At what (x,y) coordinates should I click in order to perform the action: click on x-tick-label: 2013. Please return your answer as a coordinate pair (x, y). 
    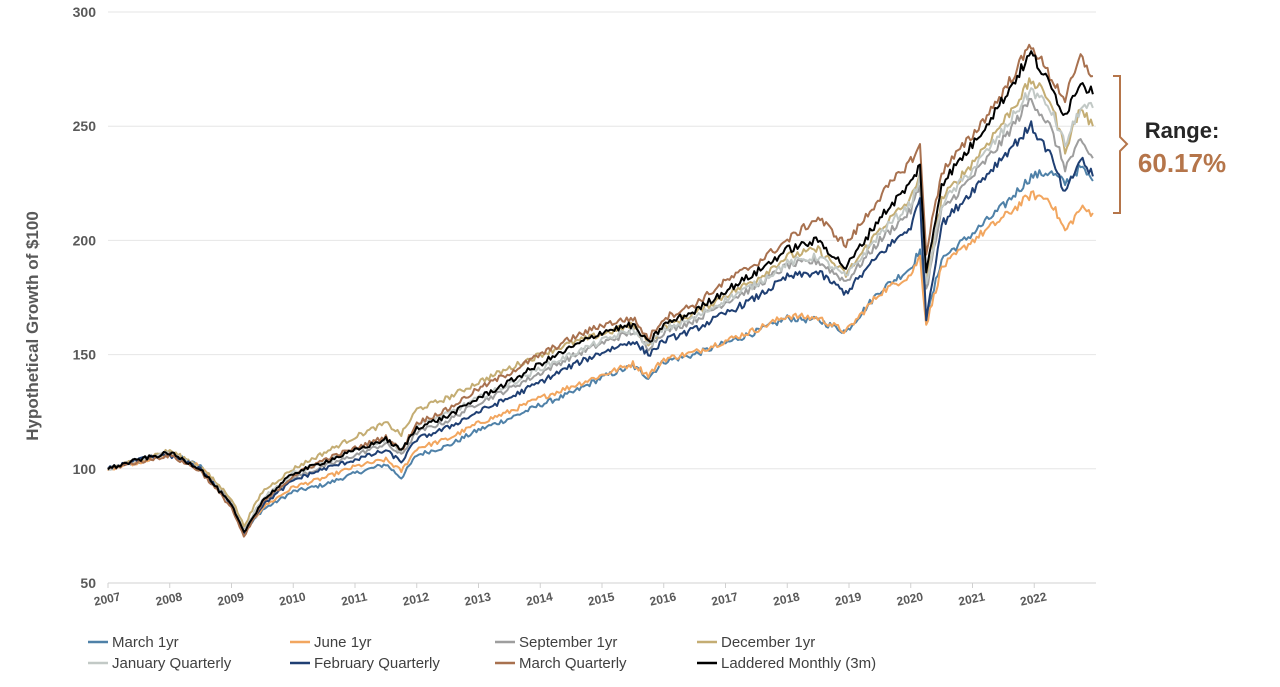
    Looking at the image, I should click on (477, 598).